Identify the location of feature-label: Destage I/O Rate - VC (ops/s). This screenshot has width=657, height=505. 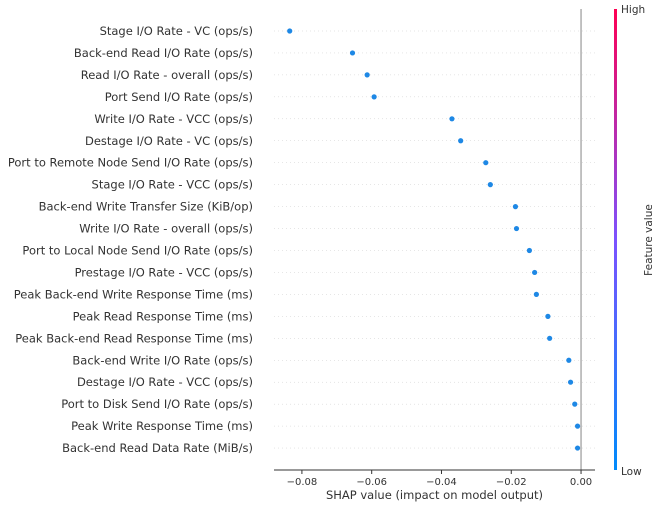
(169, 141).